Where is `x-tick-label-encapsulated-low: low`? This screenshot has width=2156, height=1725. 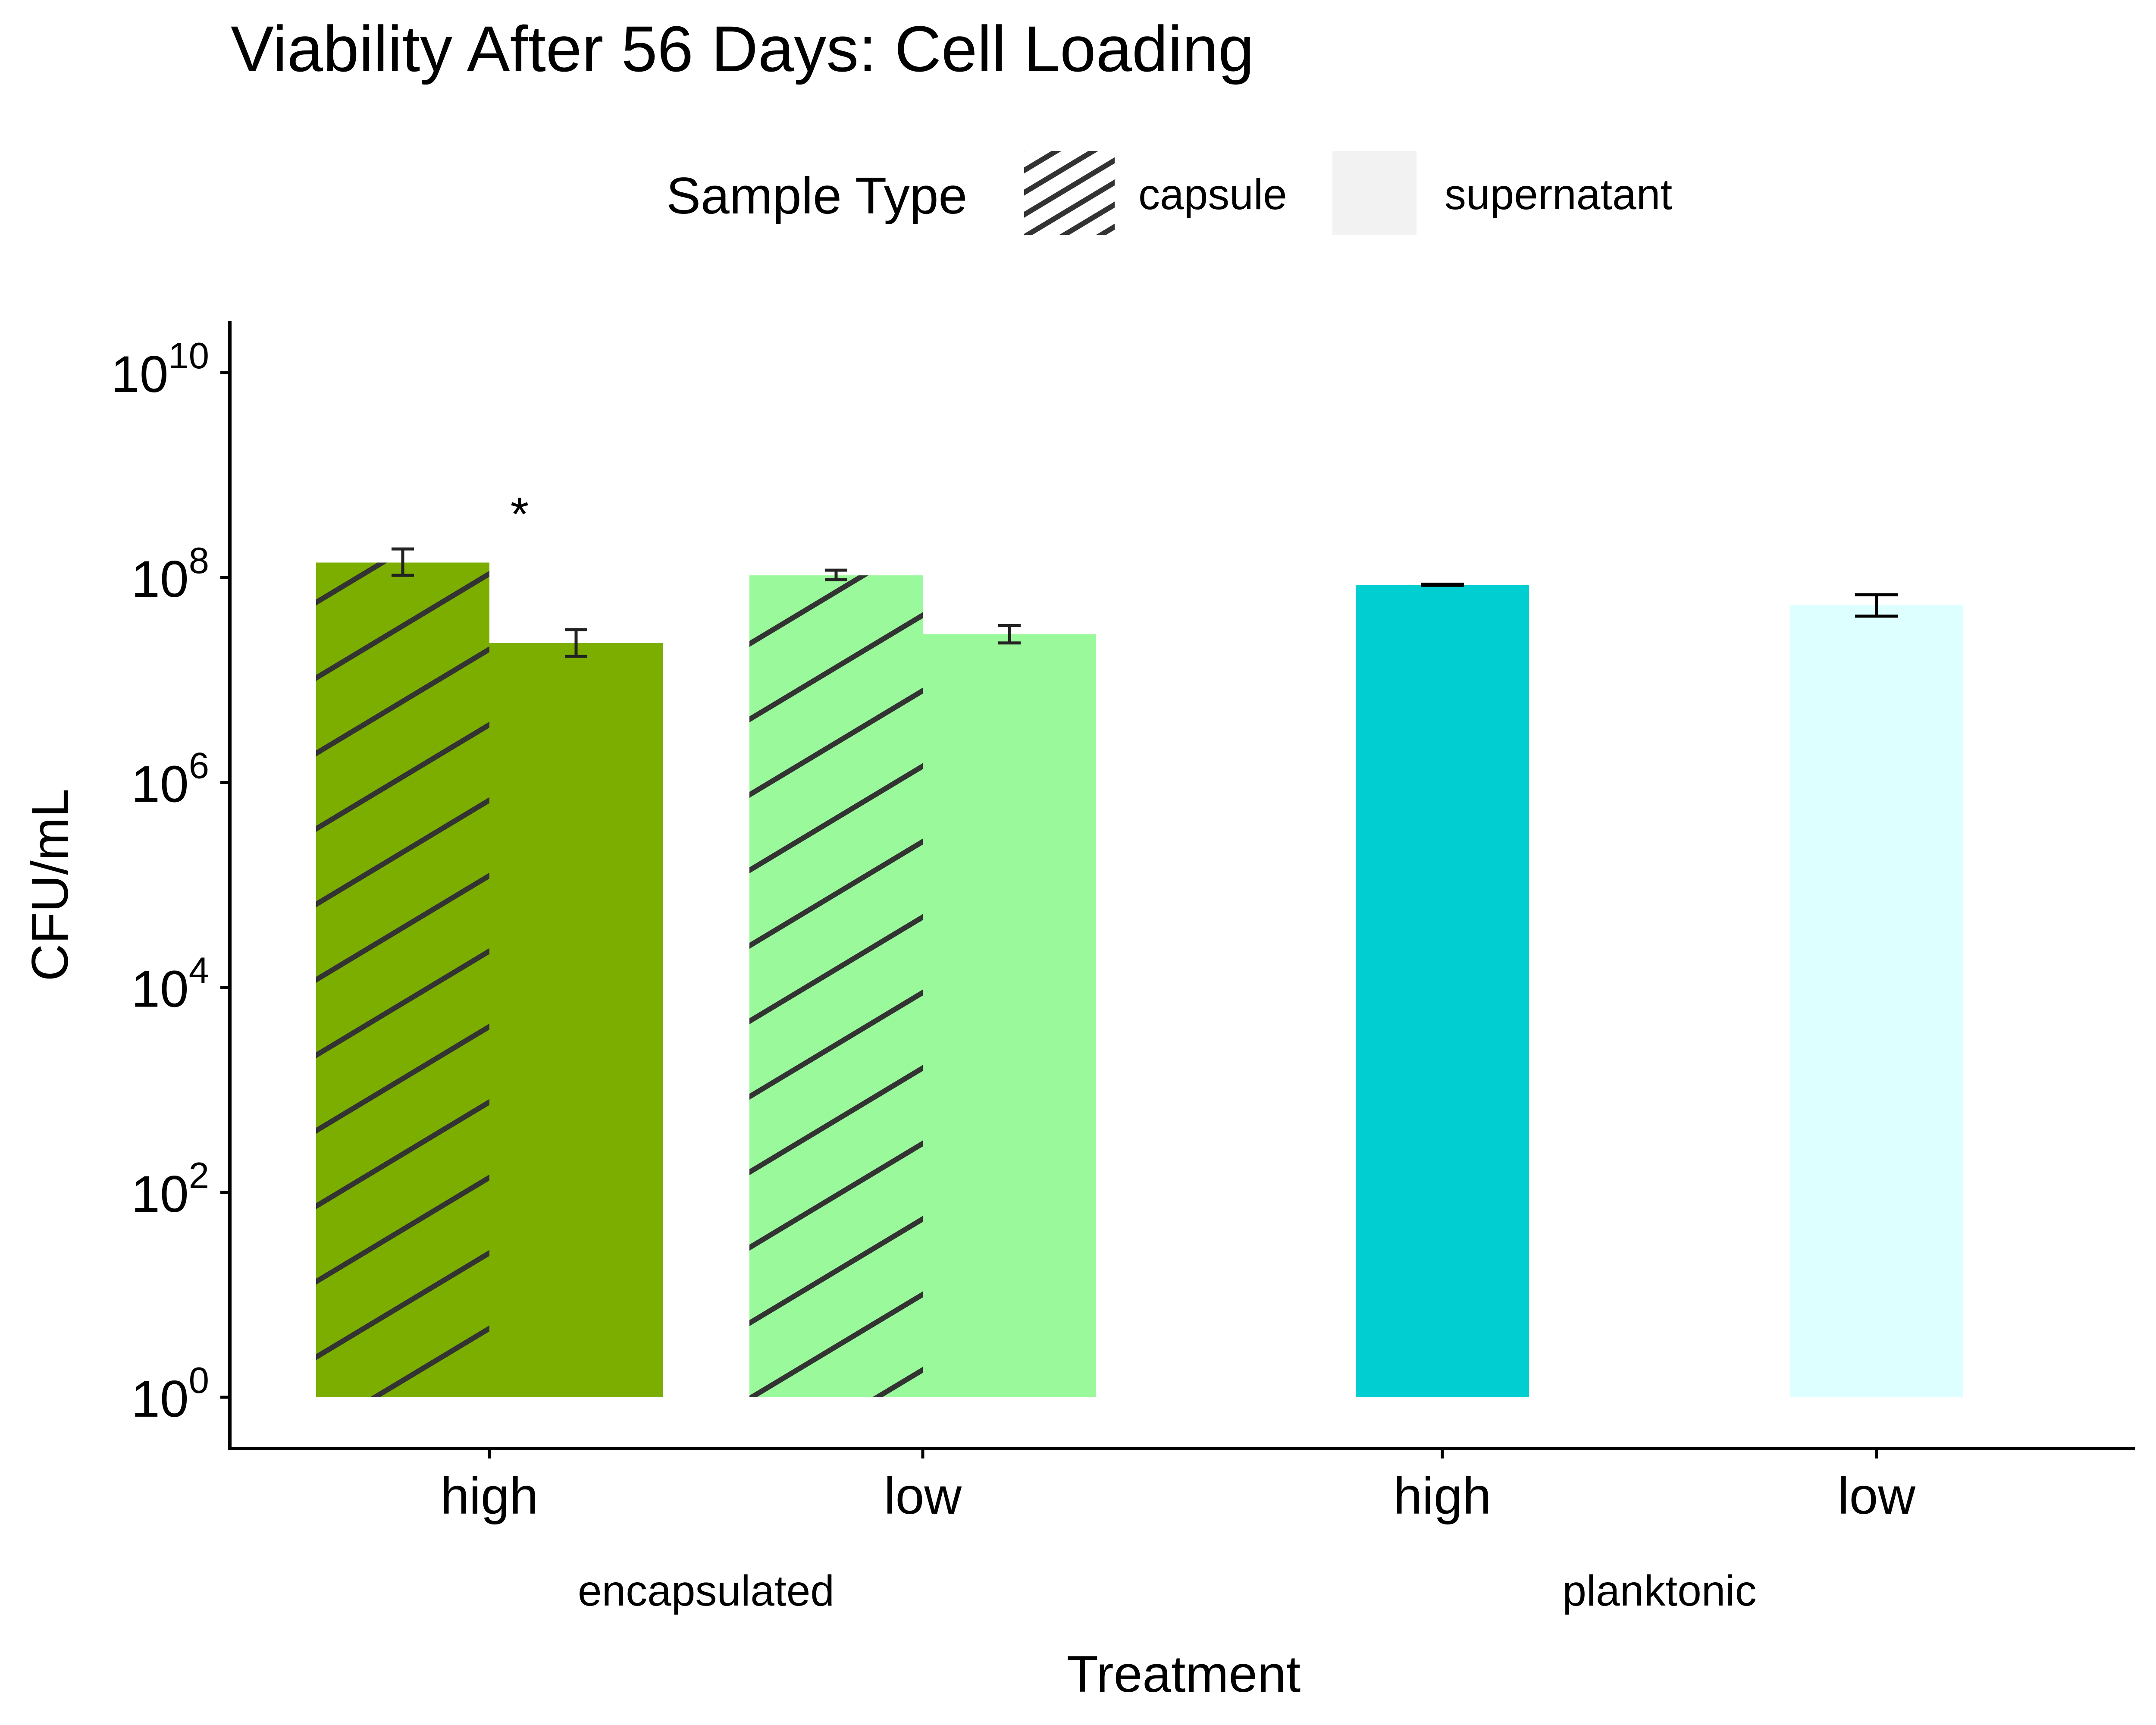
x-tick-label-encapsulated-low: low is located at coordinates (923, 1496).